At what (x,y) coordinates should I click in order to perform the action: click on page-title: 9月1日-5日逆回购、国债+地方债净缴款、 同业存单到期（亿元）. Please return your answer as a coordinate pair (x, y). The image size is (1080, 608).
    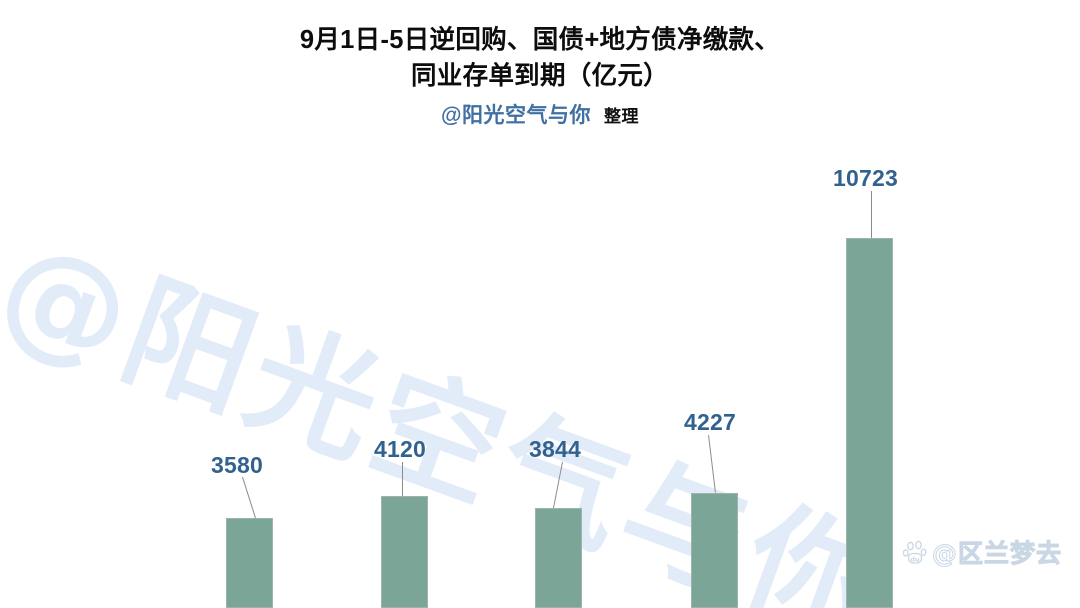
    Looking at the image, I should click on (540, 58).